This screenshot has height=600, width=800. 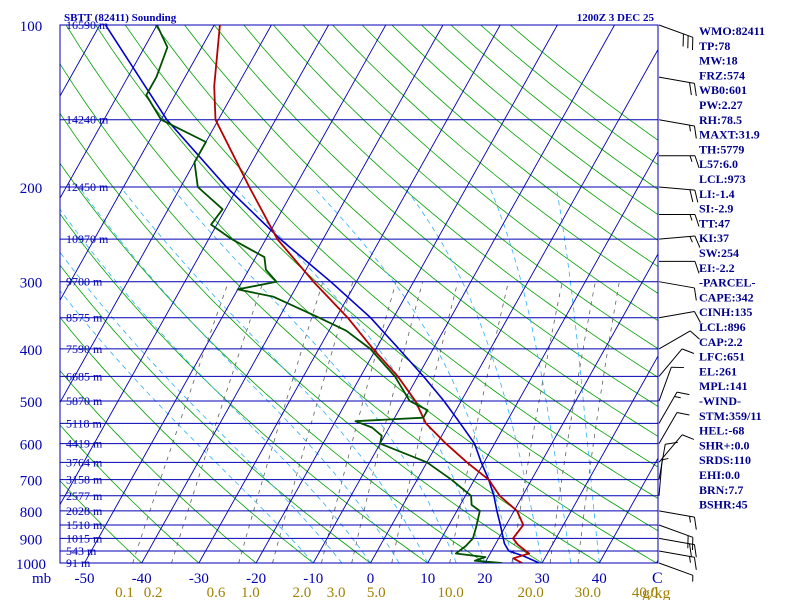 I want to click on index-entry: TH:5779, so click(x=721, y=149).